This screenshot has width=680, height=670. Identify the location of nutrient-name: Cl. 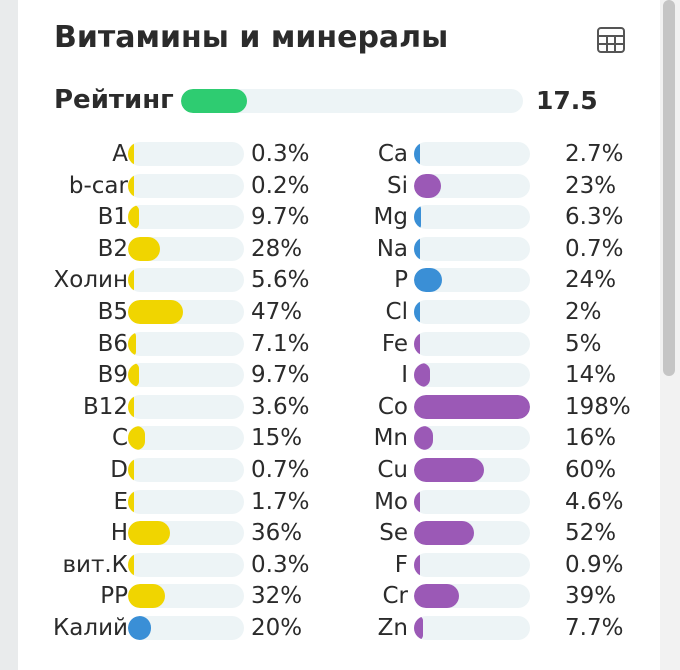
(396, 312).